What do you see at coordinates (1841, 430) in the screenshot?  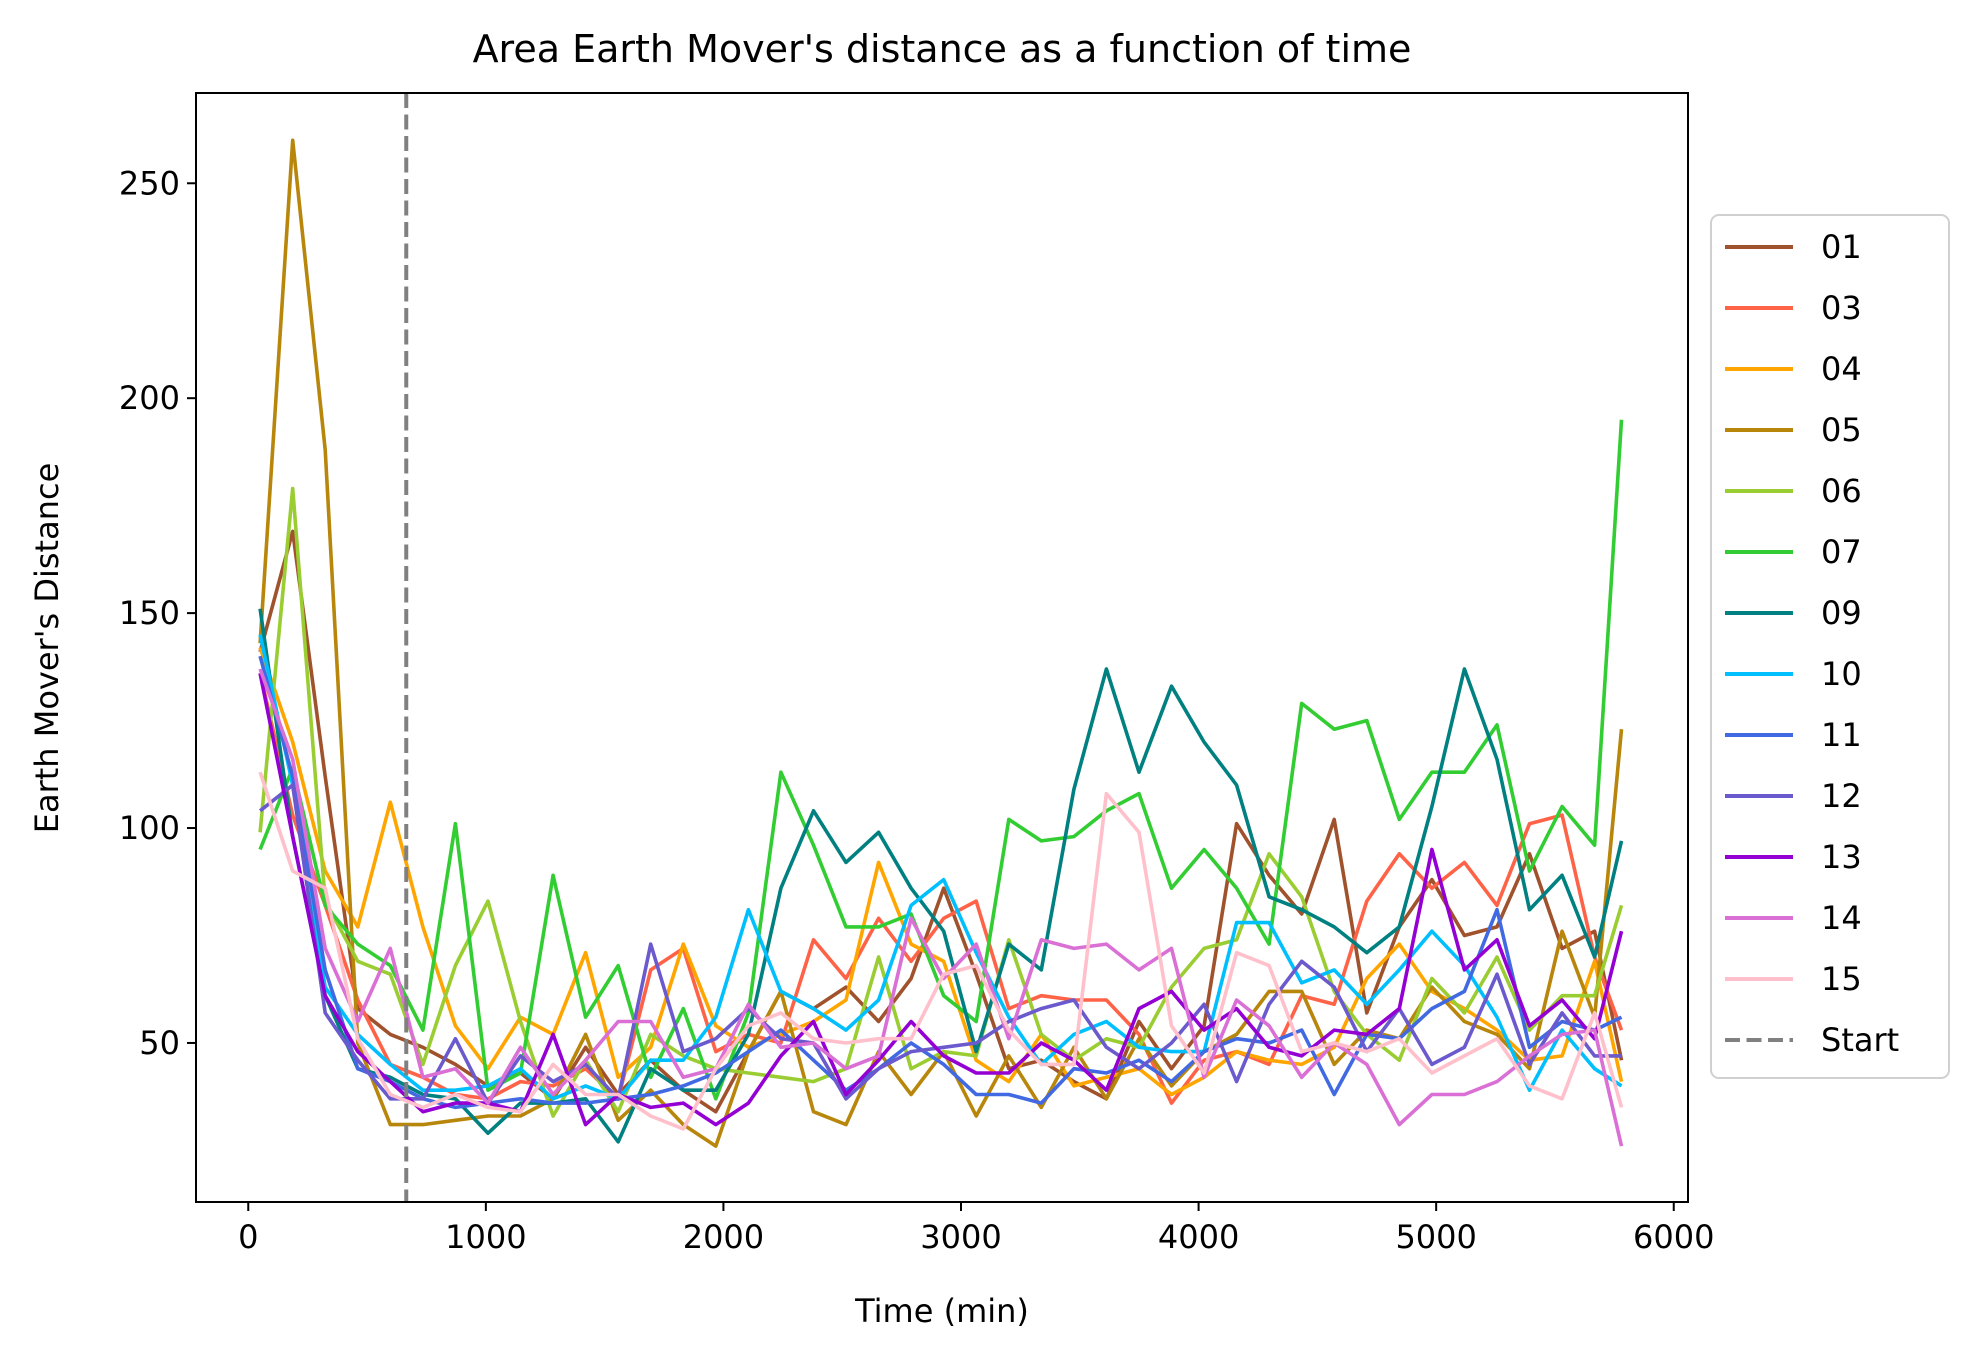 I see `legend-label-05: 05` at bounding box center [1841, 430].